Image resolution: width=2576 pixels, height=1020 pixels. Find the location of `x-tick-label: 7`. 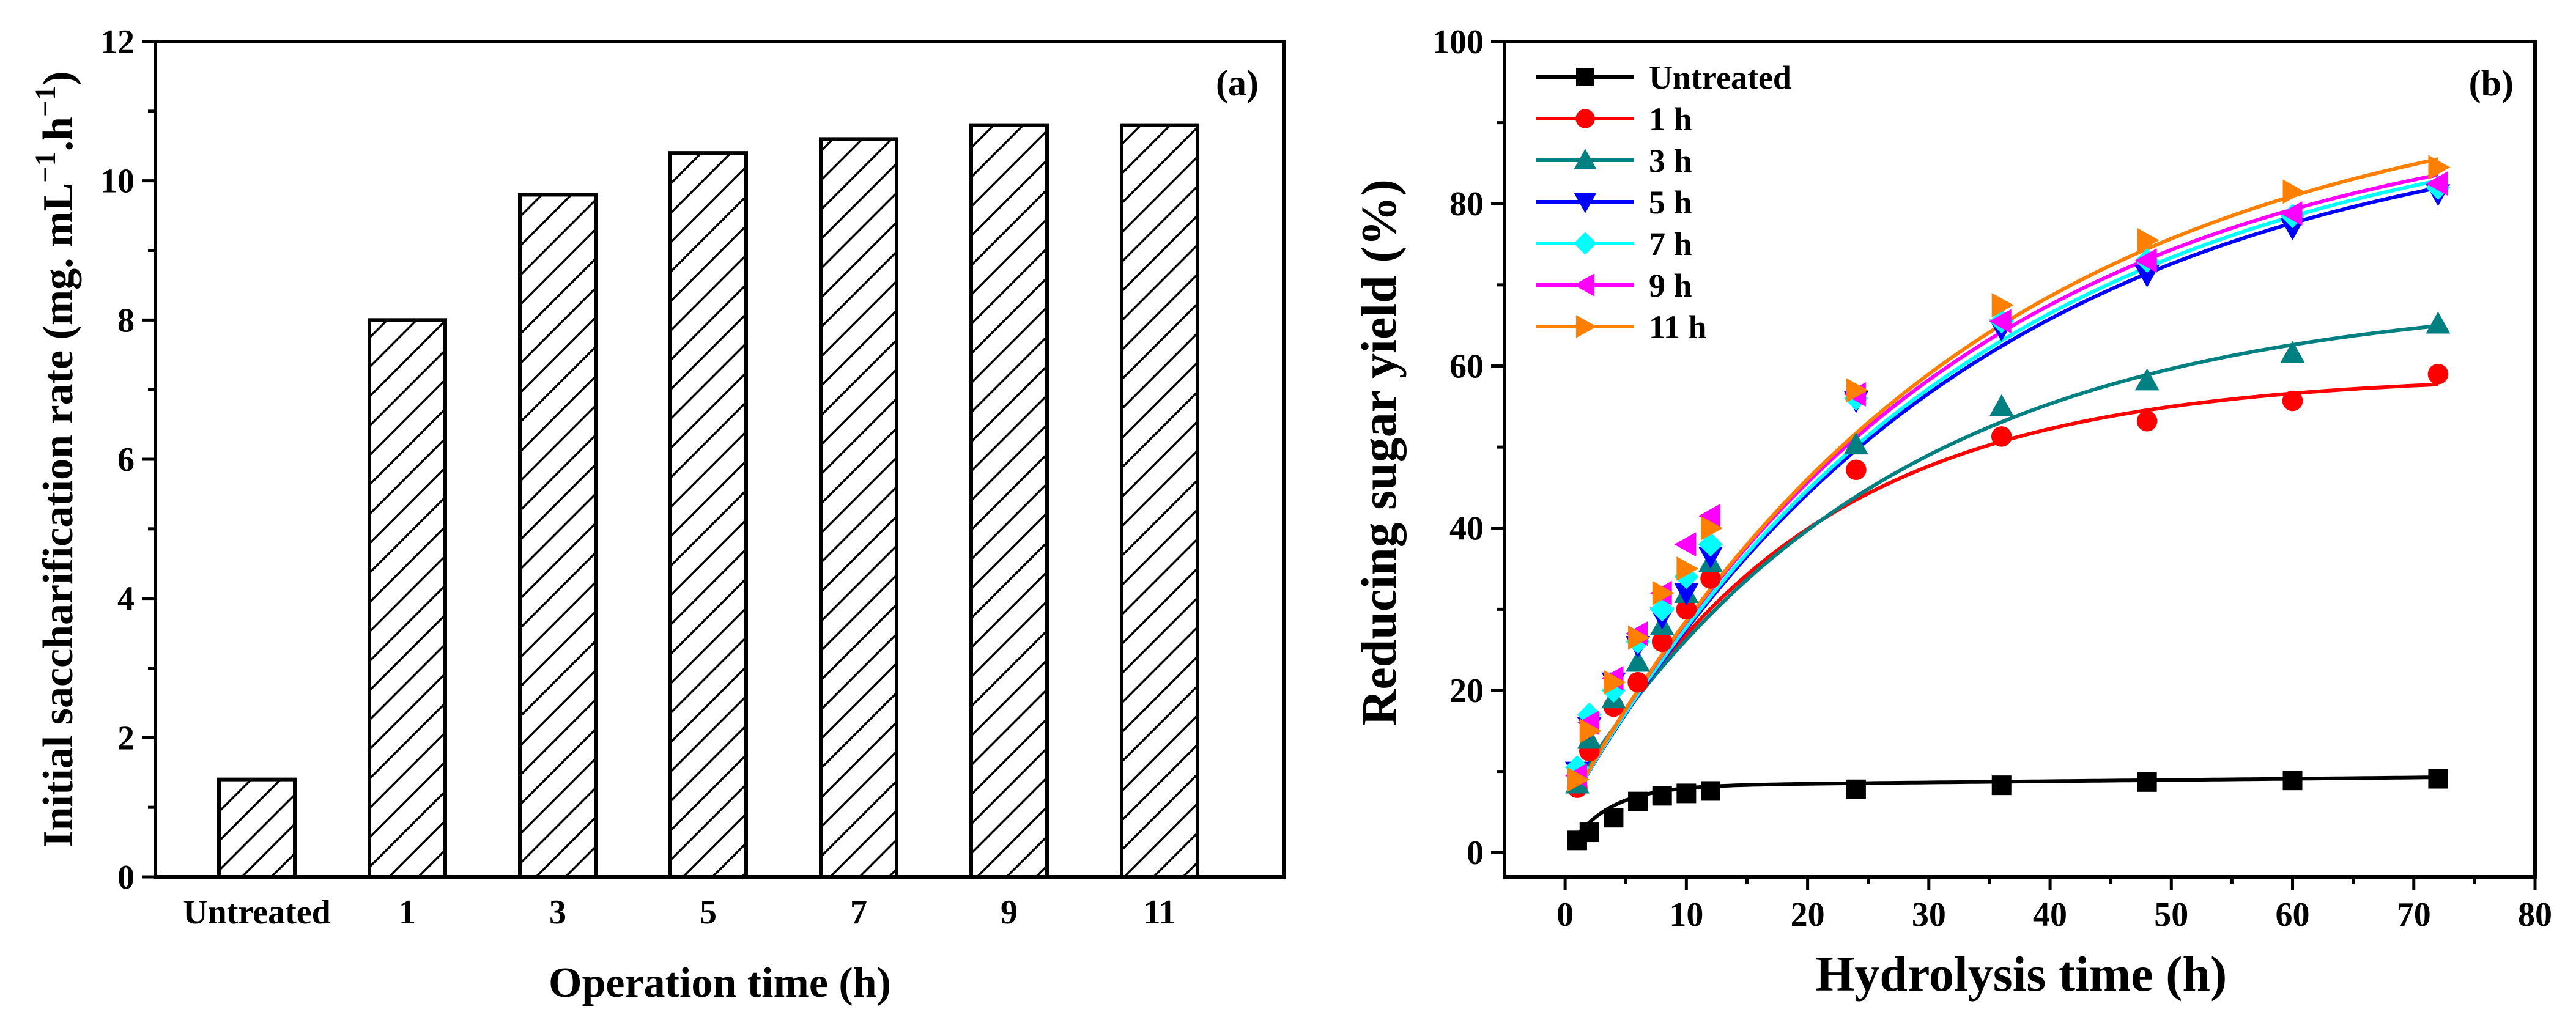

x-tick-label: 7 is located at coordinates (858, 912).